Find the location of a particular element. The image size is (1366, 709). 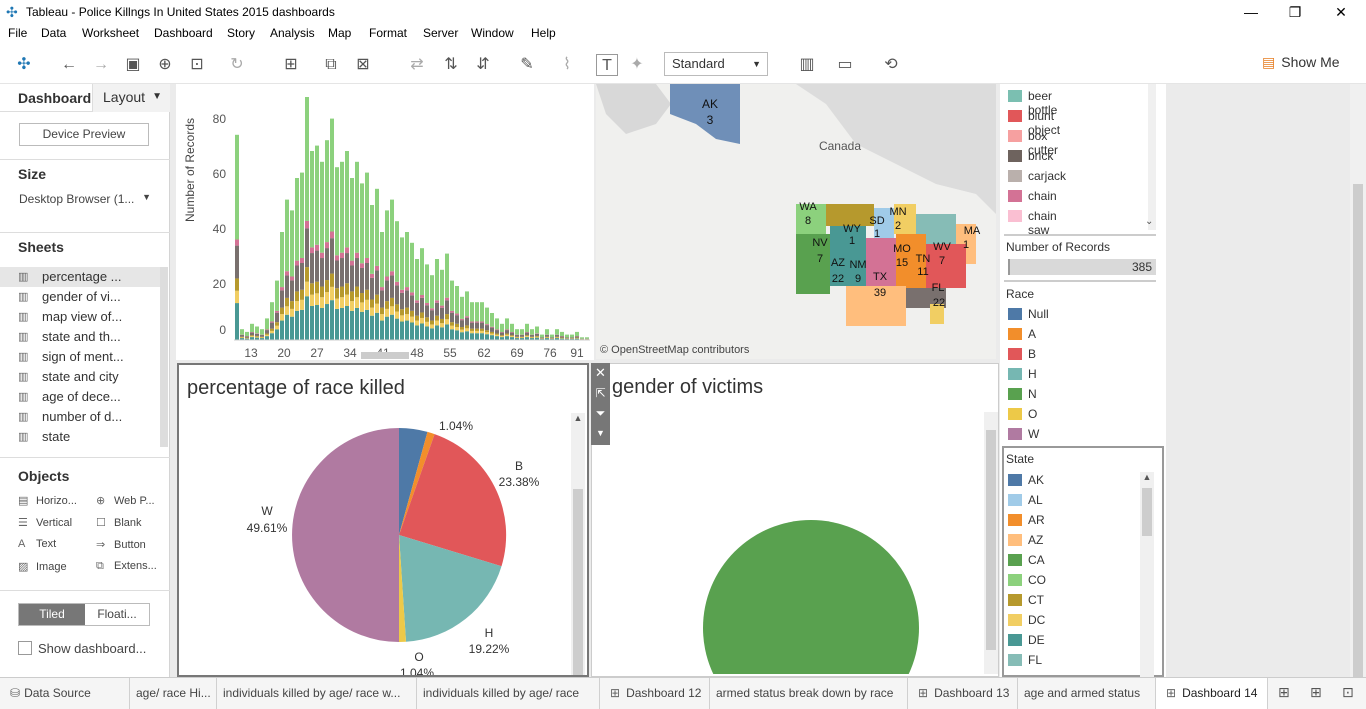

group-icon: ⌇ is located at coordinates (567, 64).